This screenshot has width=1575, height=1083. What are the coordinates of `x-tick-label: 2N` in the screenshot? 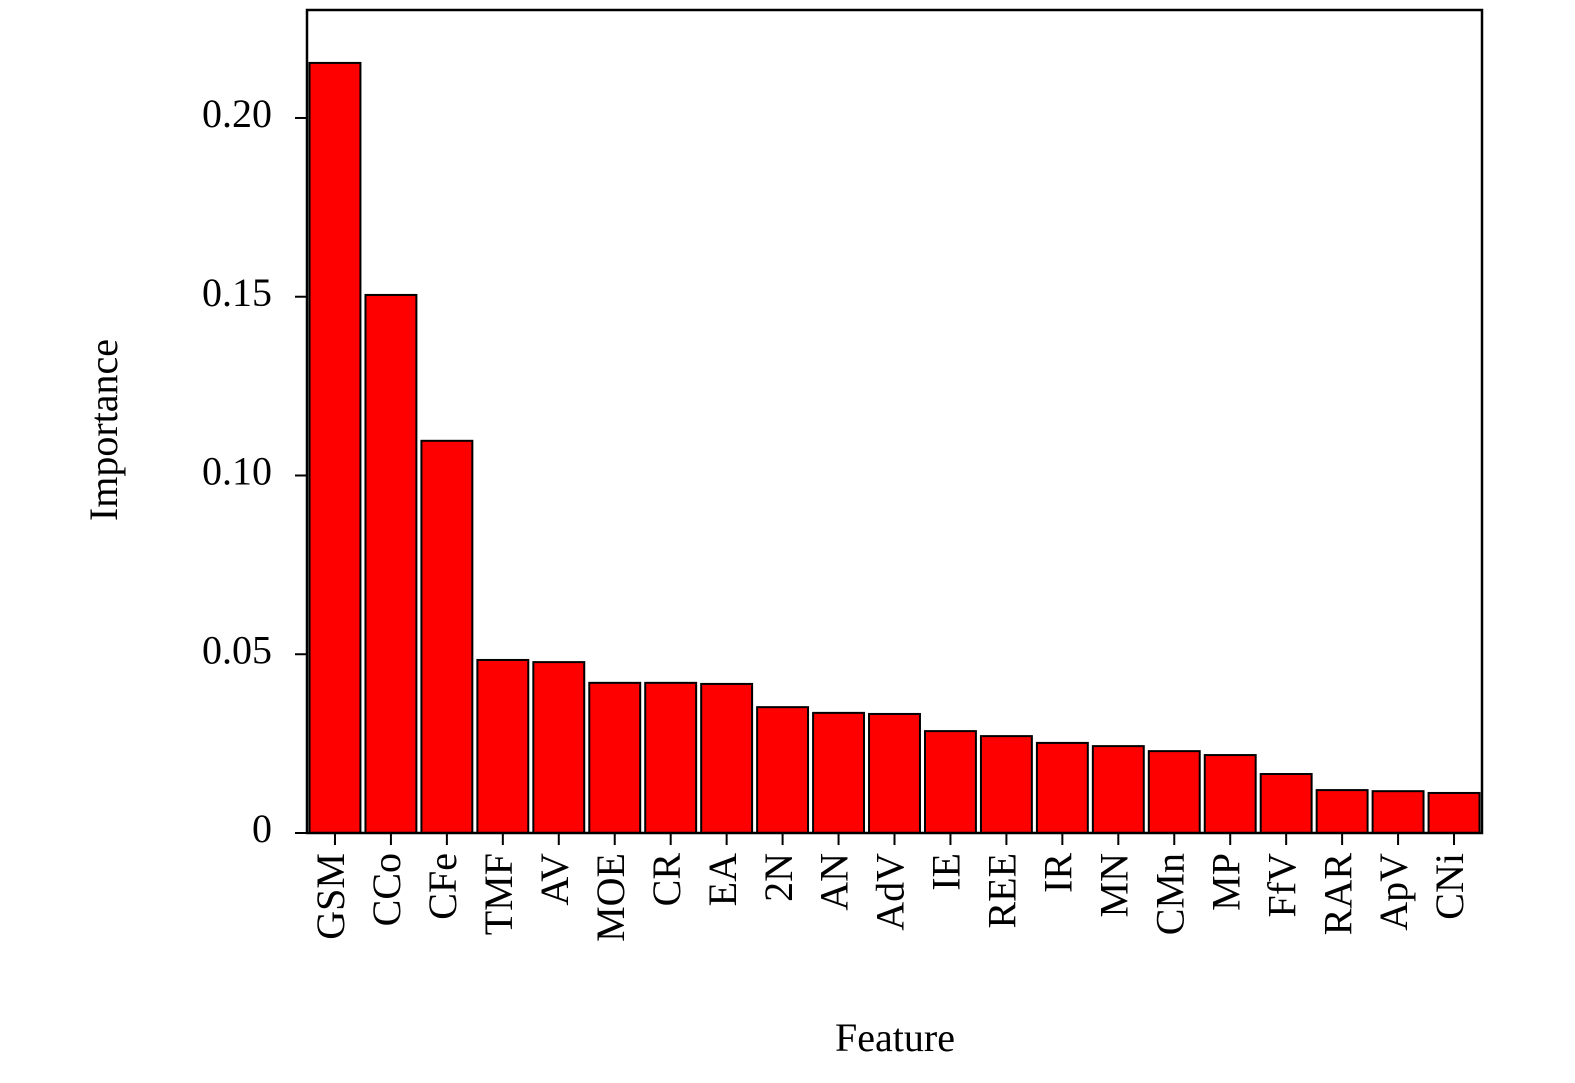 It's located at (778, 877).